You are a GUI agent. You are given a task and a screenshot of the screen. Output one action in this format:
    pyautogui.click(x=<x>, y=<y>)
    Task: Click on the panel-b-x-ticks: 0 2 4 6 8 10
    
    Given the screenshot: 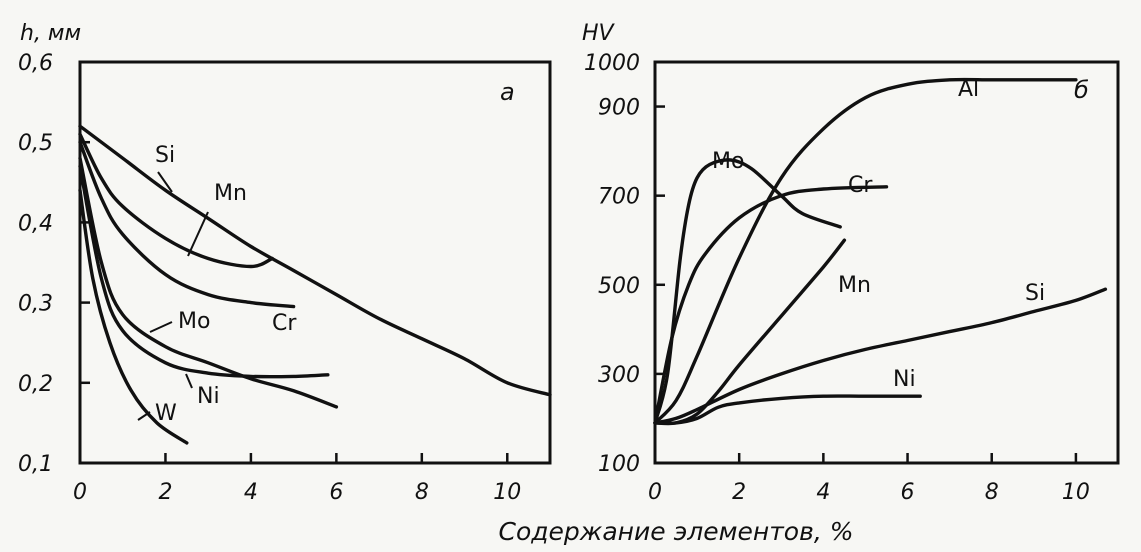 What is the action you would take?
    pyautogui.click(x=869, y=479)
    